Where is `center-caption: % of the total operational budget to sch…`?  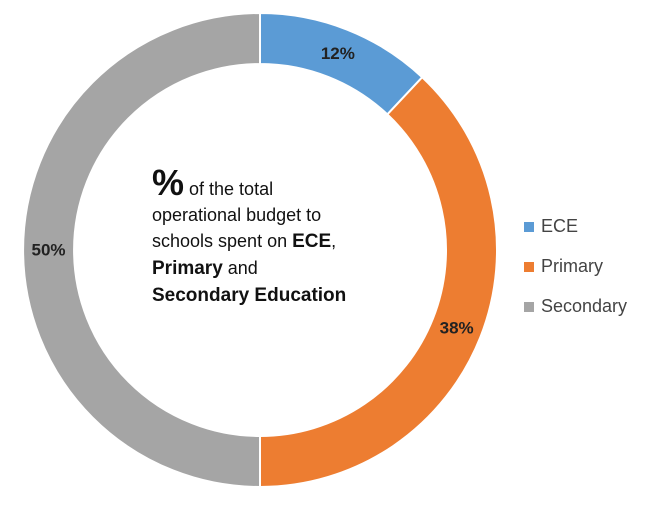 center-caption: % of the total operational budget to sch… is located at coordinates (277, 237).